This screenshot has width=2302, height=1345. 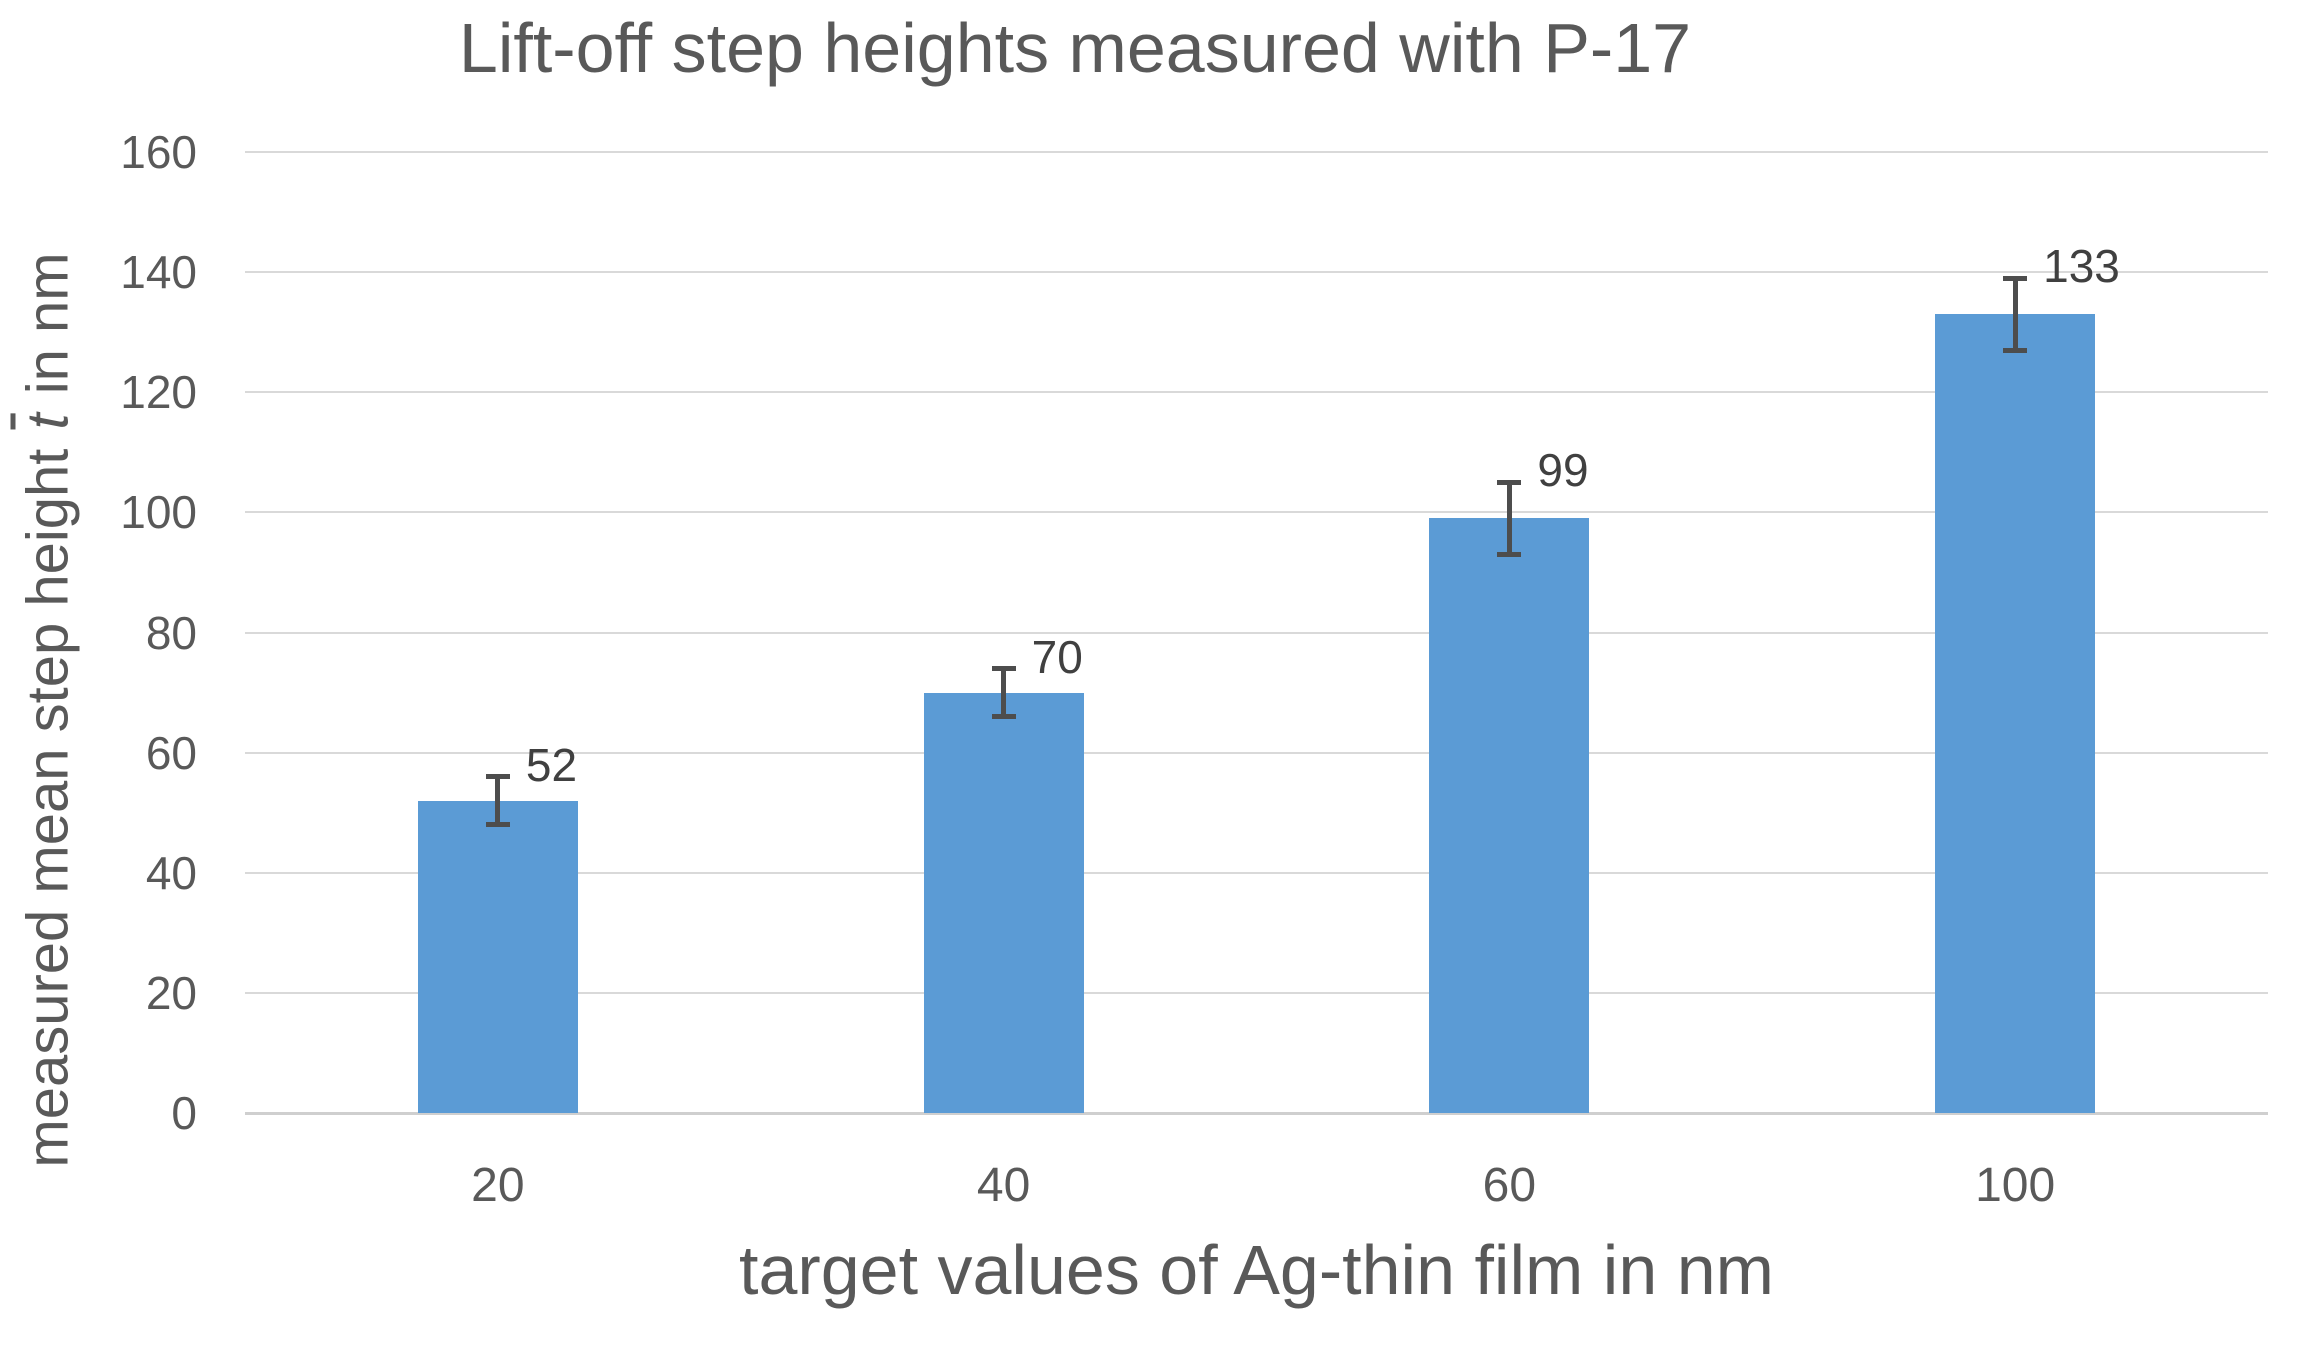 I want to click on y-tick-label: 100, so click(x=158, y=512).